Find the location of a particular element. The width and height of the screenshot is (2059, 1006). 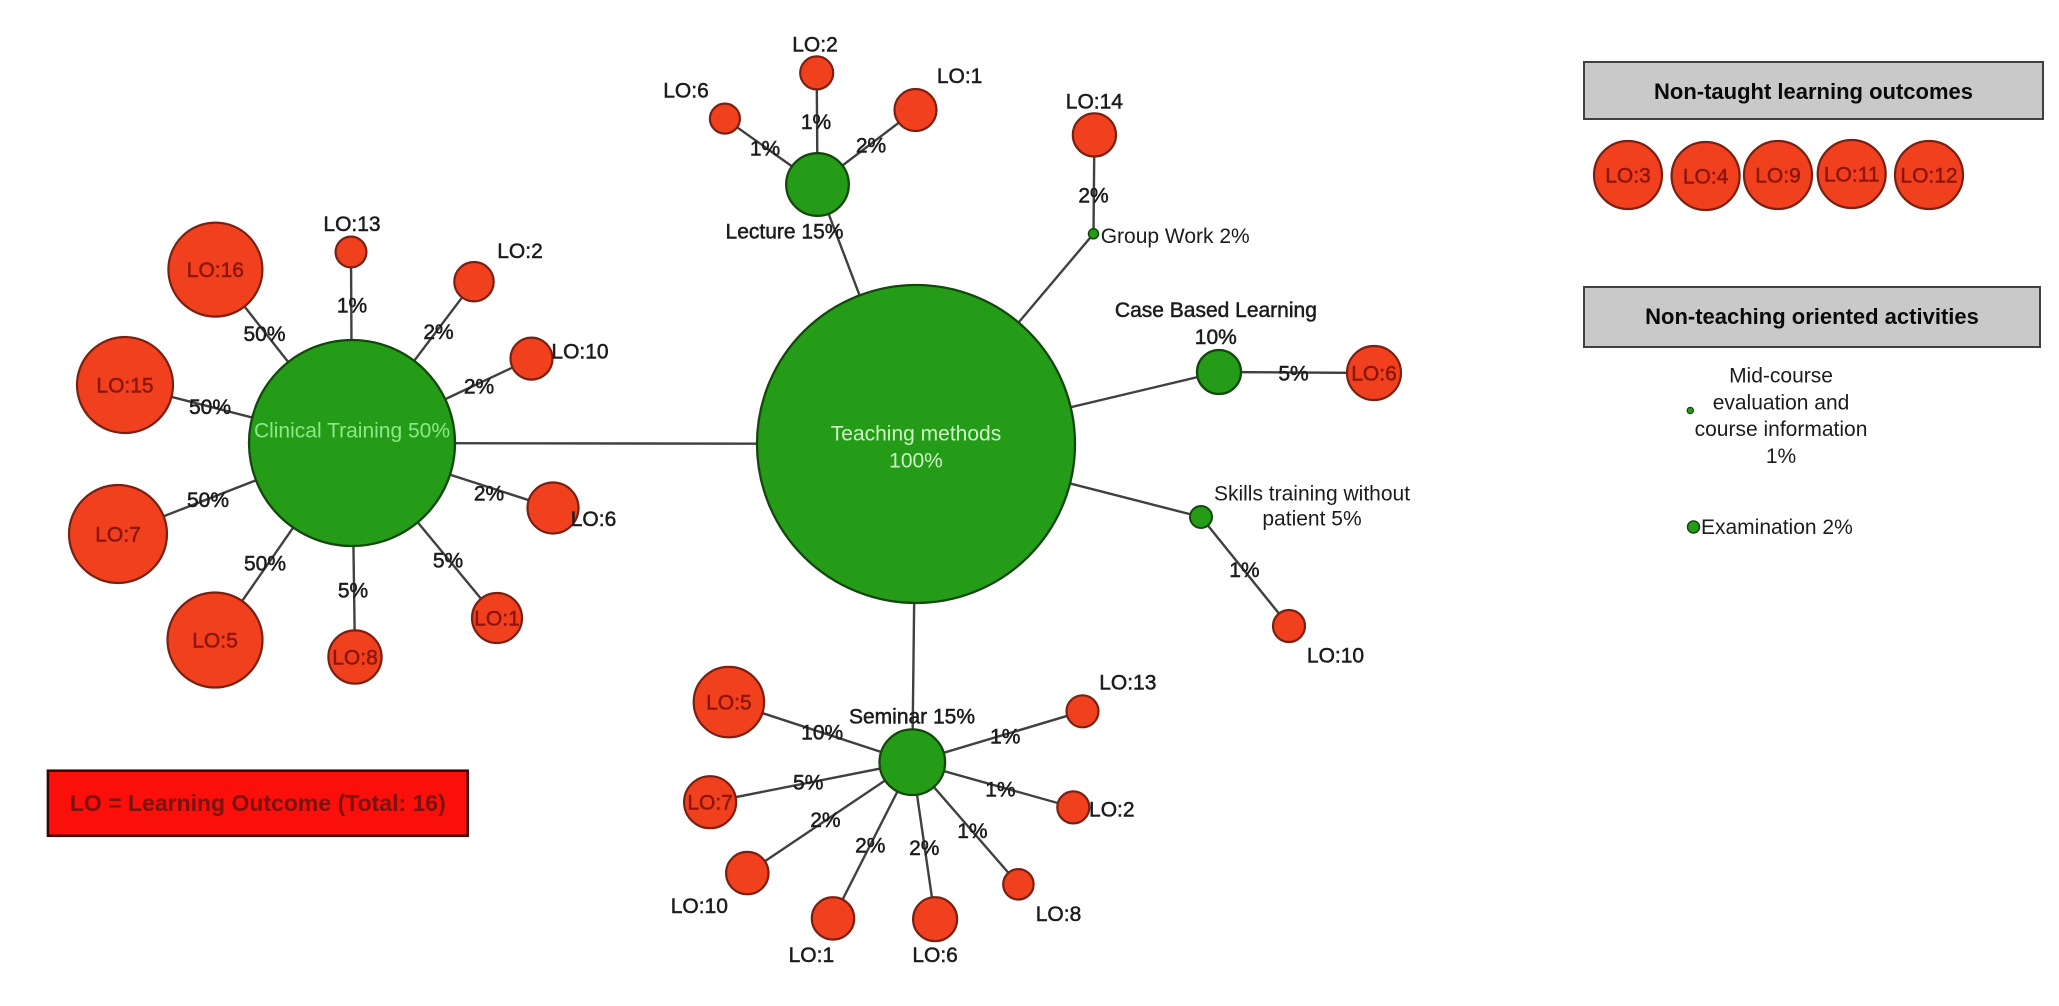

svg-text: Clinical Training 50% is located at coordinates (352, 431).